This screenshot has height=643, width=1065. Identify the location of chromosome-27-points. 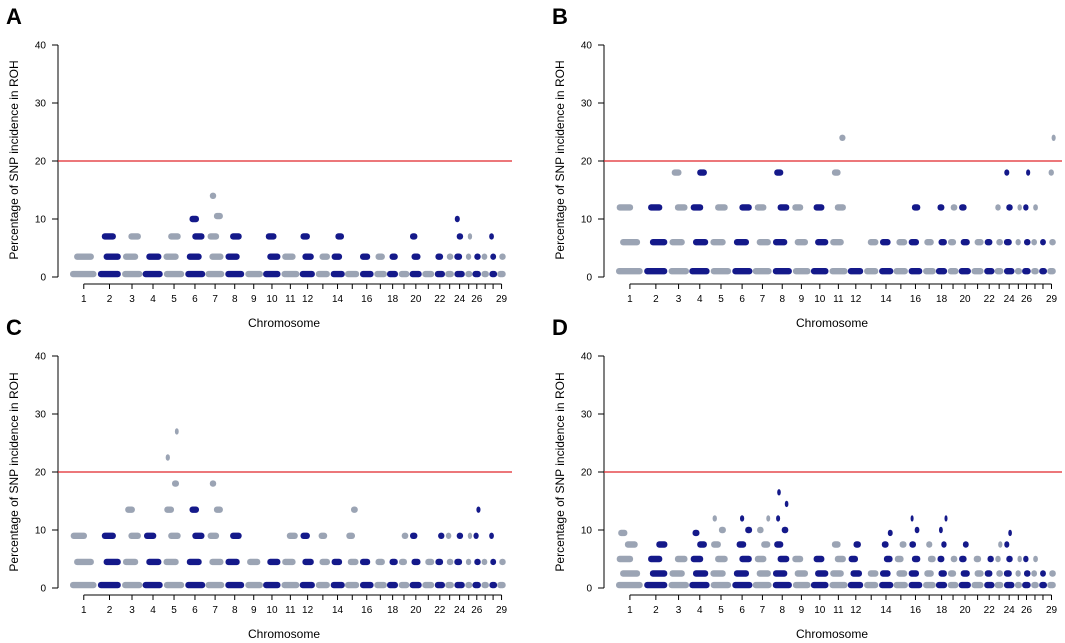
(485, 265).